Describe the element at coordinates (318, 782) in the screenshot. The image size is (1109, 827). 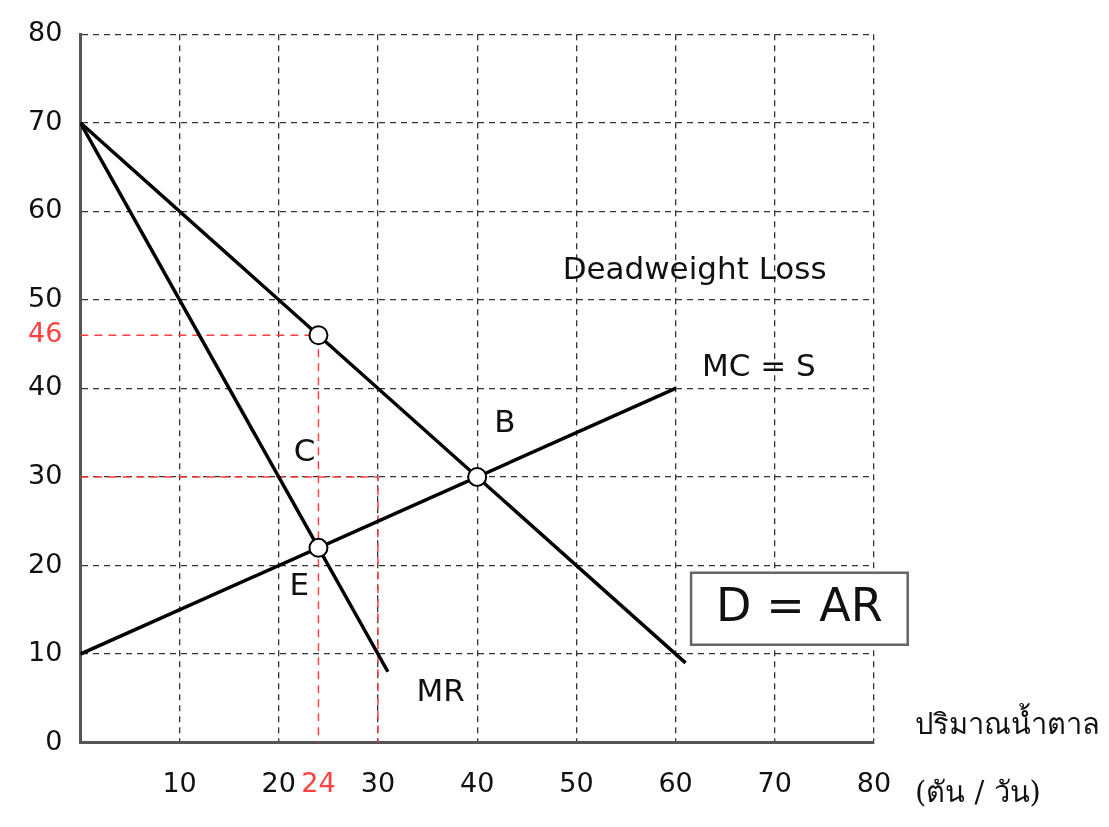
I see `x-tick-label: 24` at that location.